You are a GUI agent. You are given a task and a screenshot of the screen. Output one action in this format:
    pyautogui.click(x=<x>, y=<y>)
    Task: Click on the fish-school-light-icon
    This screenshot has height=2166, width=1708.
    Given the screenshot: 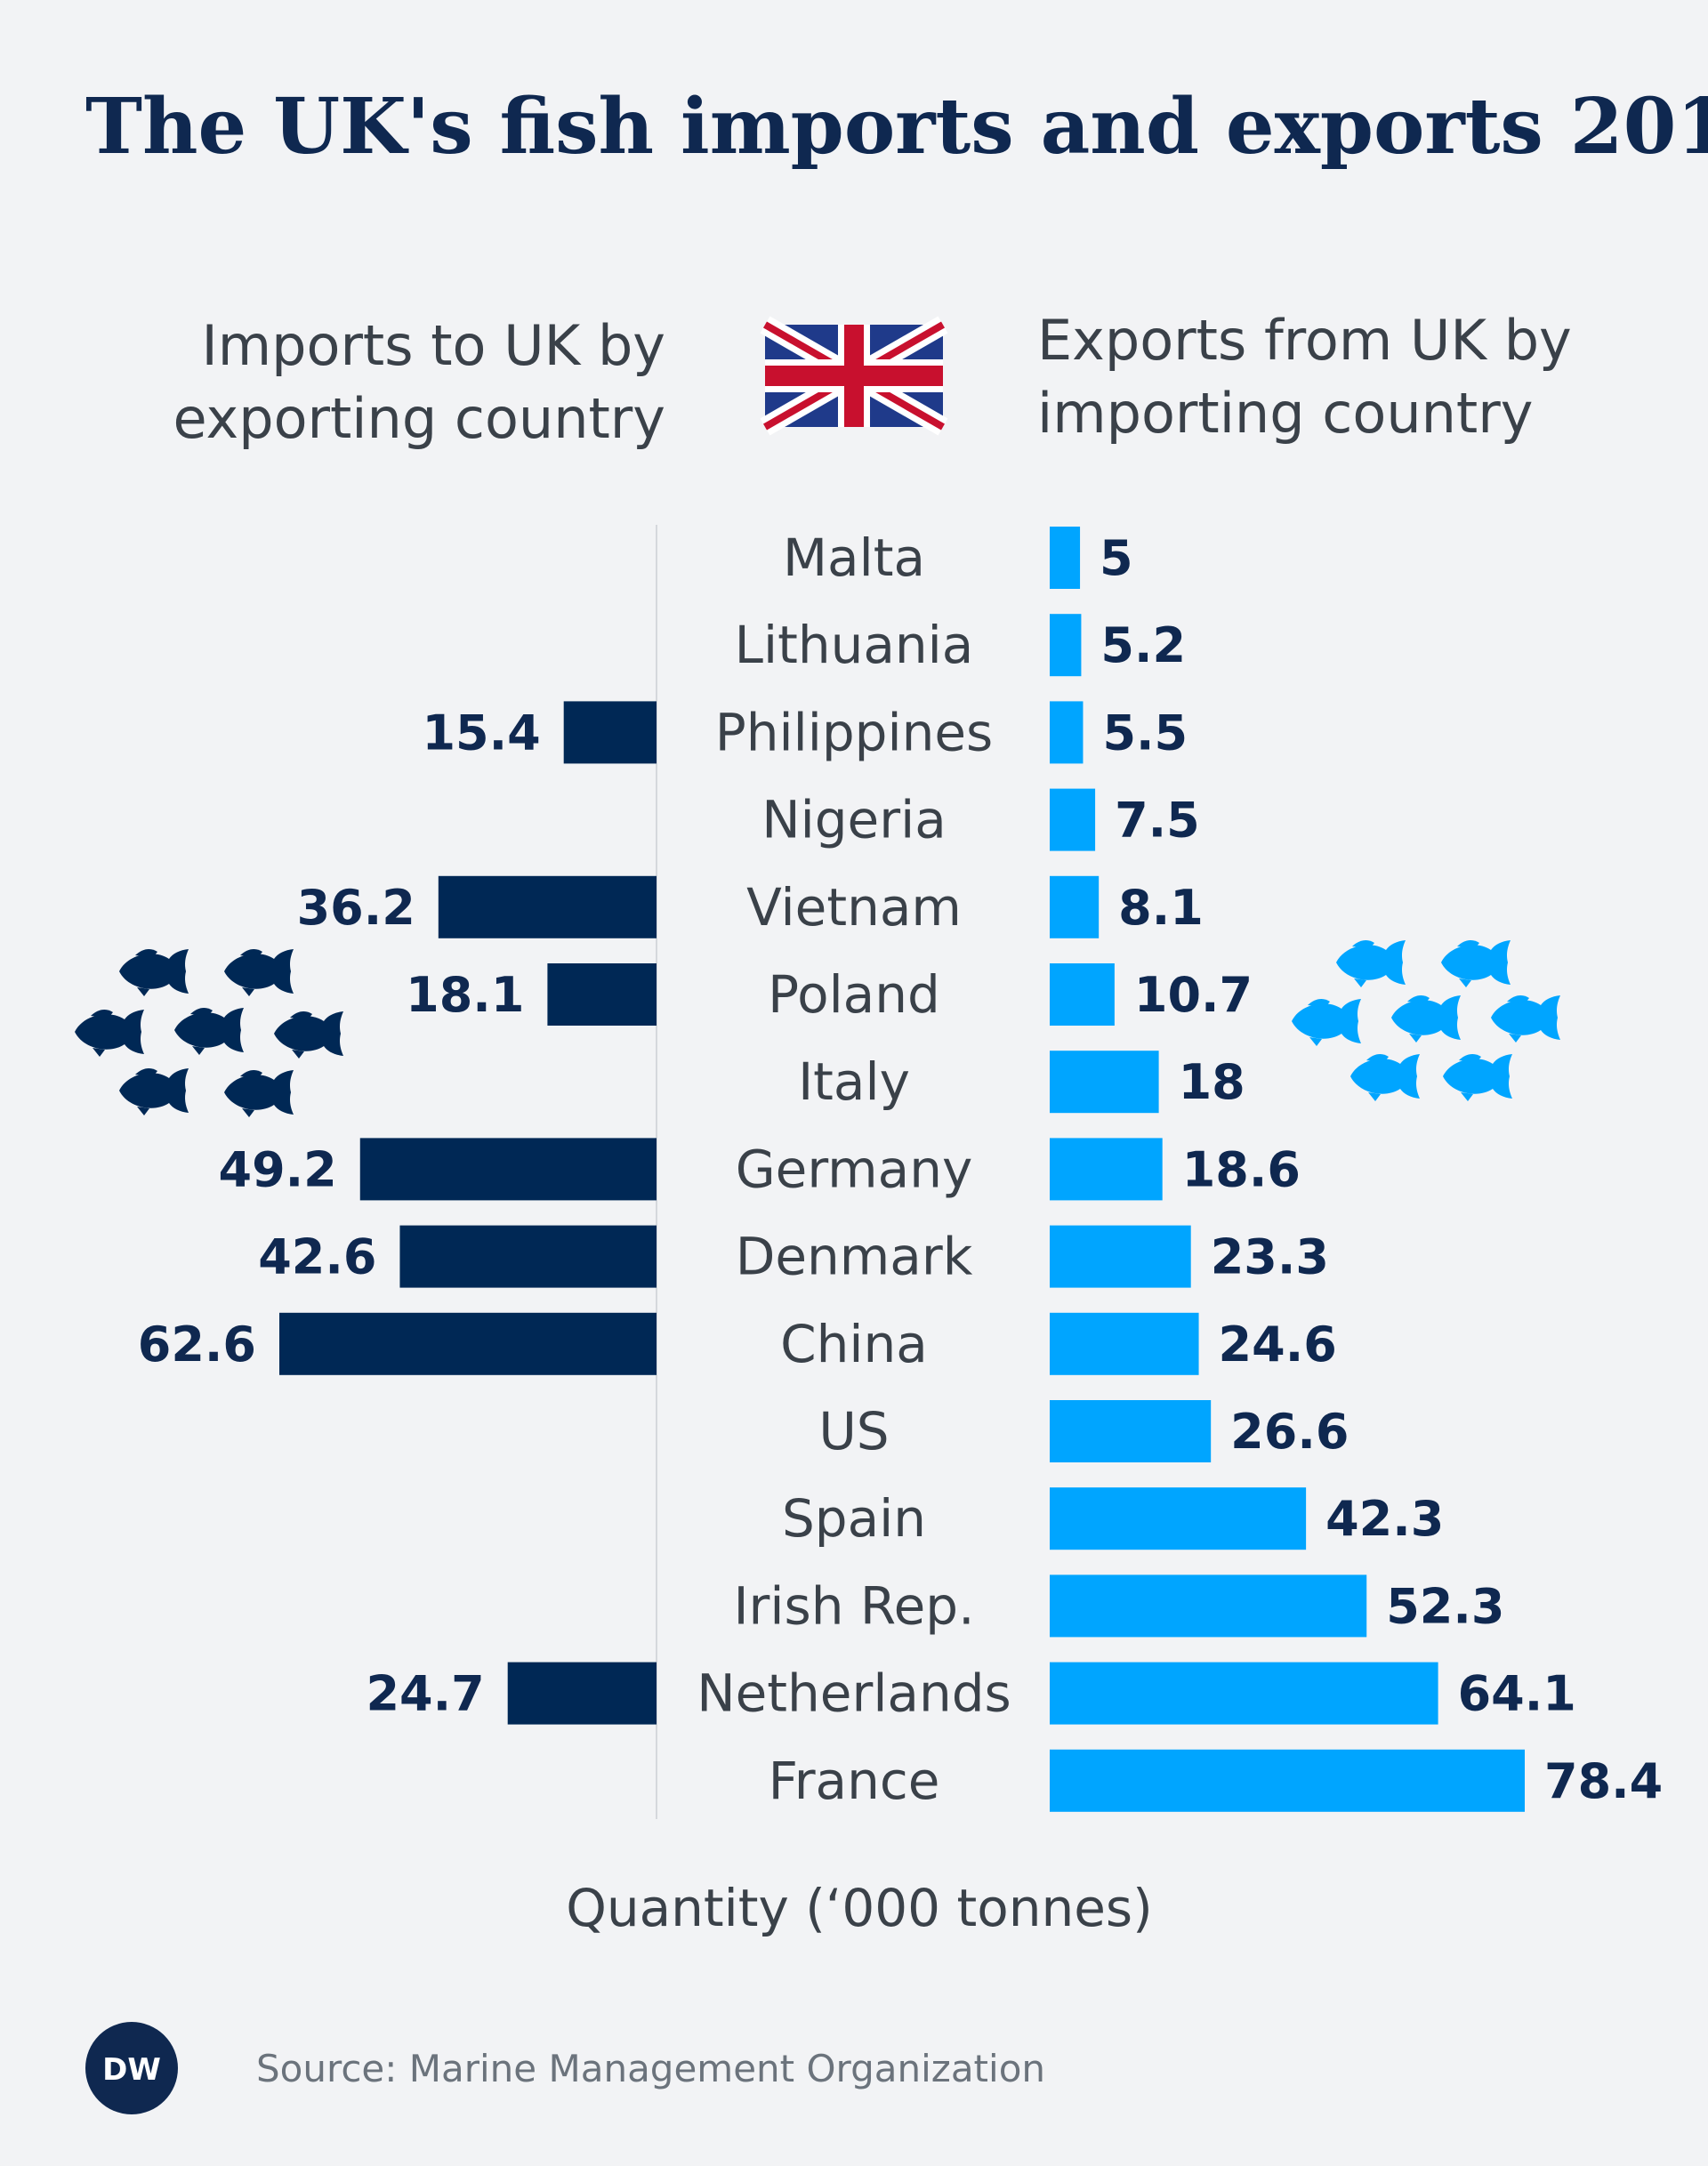 What is the action you would take?
    pyautogui.click(x=1426, y=1020)
    